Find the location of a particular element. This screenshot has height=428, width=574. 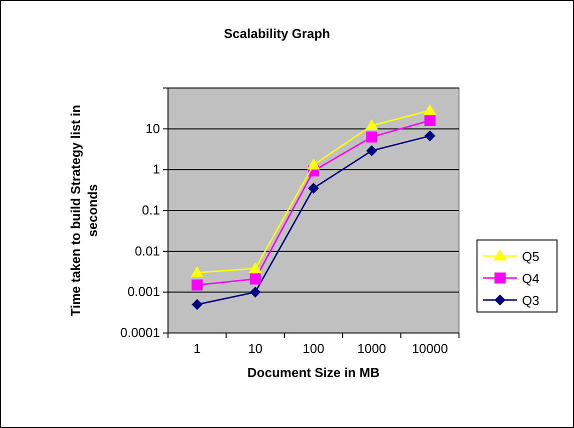

x-tick-label: 10 is located at coordinates (255, 348).